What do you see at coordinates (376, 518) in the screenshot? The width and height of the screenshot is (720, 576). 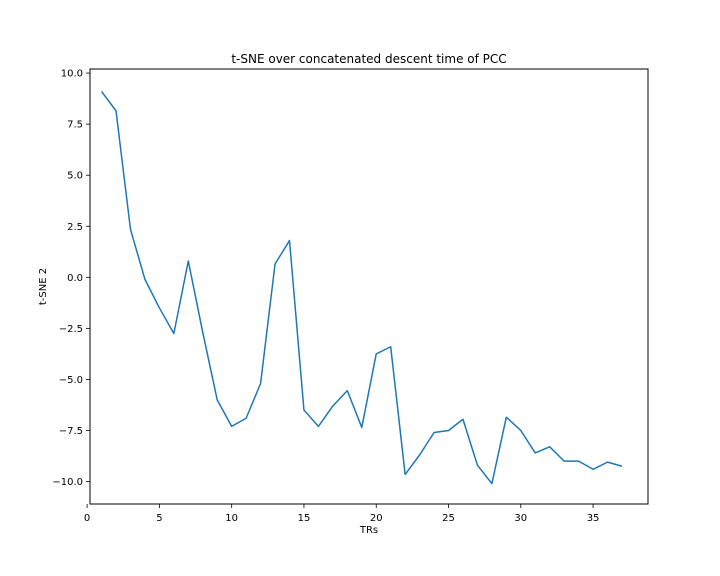 I see `x-tick-label: 20` at bounding box center [376, 518].